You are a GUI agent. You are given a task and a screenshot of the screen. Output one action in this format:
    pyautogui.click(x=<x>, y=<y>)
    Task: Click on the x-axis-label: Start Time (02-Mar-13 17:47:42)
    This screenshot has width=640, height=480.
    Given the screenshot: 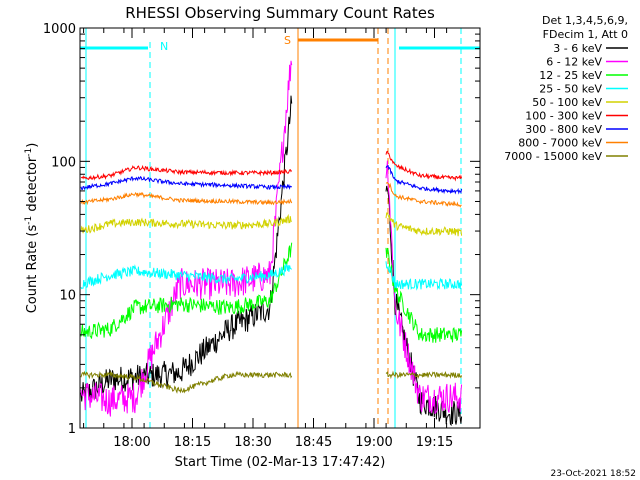 What is the action you would take?
    pyautogui.click(x=280, y=462)
    